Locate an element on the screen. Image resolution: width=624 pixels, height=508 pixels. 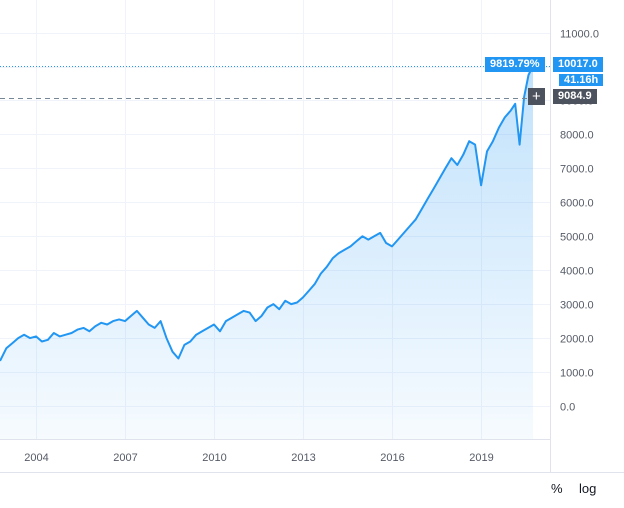
y-tick-label: 11000.0 is located at coordinates (579, 35).